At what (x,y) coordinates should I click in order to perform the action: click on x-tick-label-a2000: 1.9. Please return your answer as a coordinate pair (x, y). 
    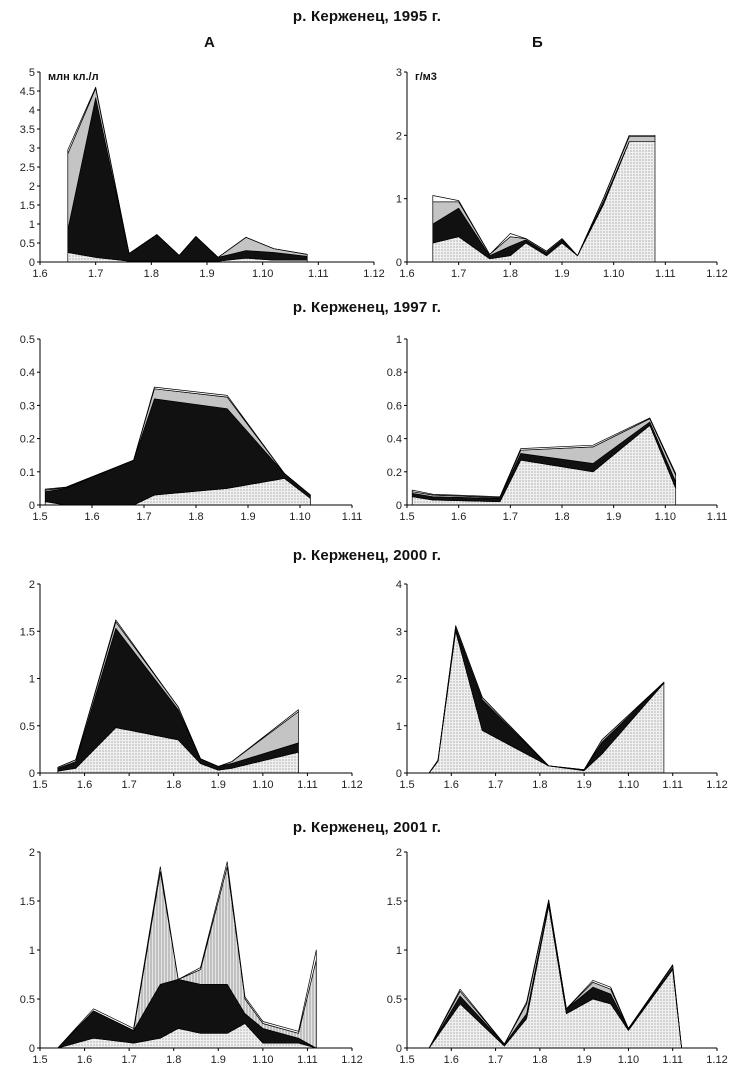
    Looking at the image, I should click on (218, 785).